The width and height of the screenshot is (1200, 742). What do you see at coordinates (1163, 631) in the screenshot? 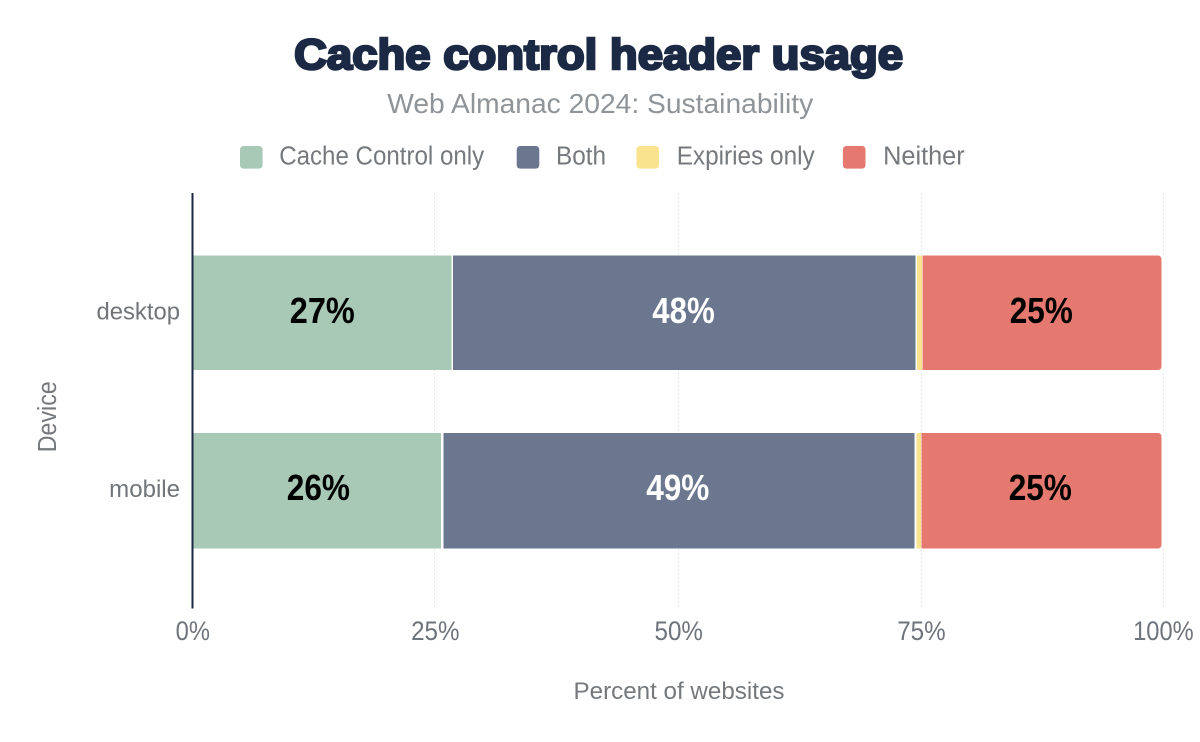
I see `svg-text: 100%` at bounding box center [1163, 631].